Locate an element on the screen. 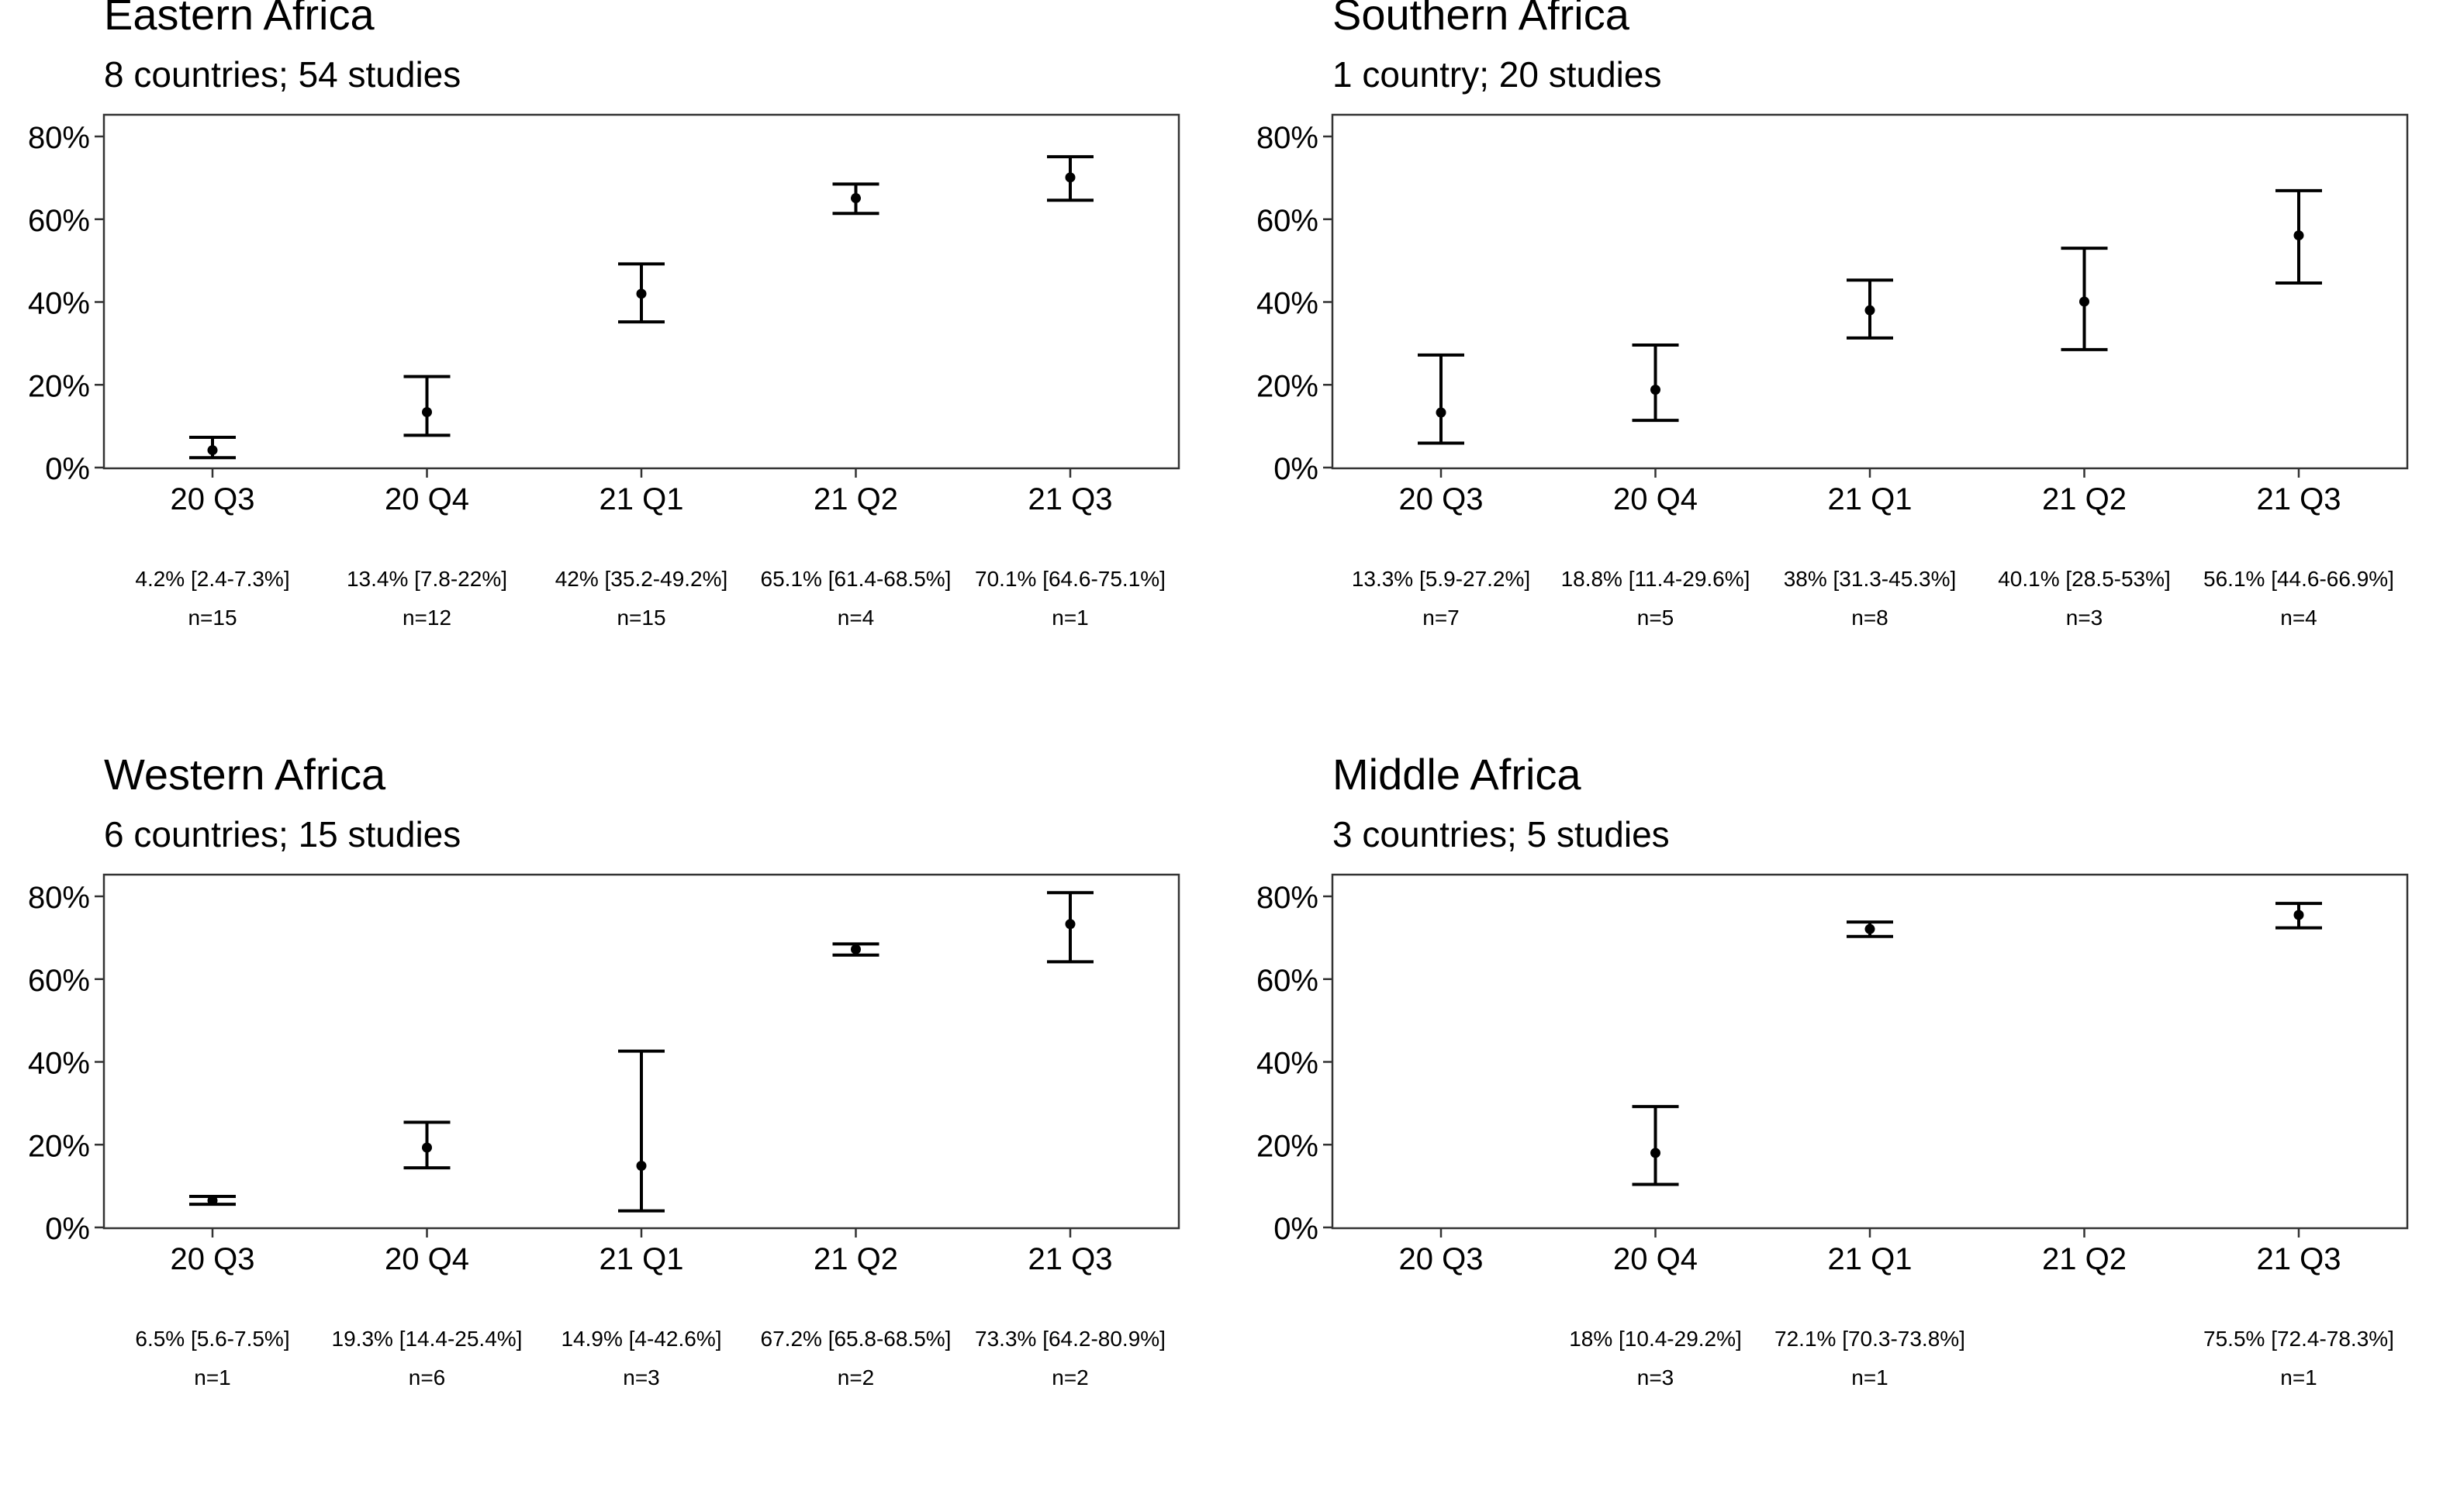  estimate-label: 75.5% [72.4-78.3%] is located at coordinates (2299, 1339).